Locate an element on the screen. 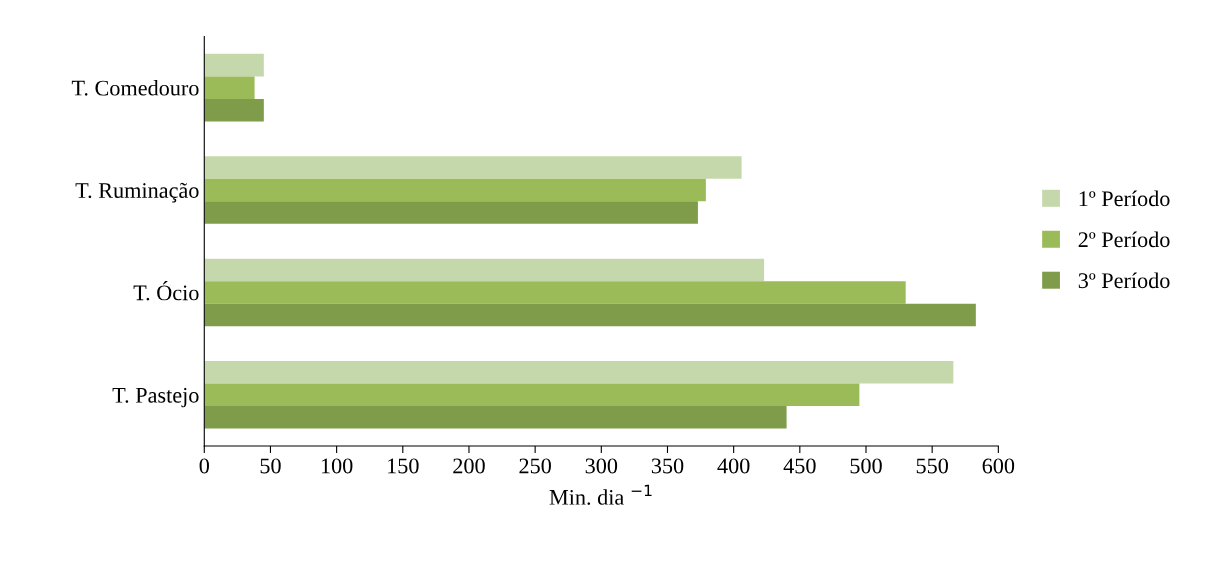  legend-label: 3º Período is located at coordinates (1124, 280).